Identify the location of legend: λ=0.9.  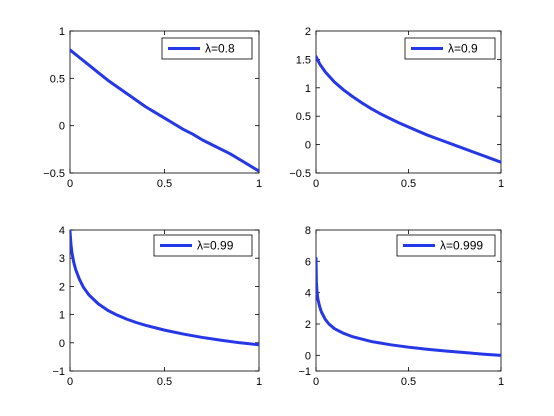
(450, 48).